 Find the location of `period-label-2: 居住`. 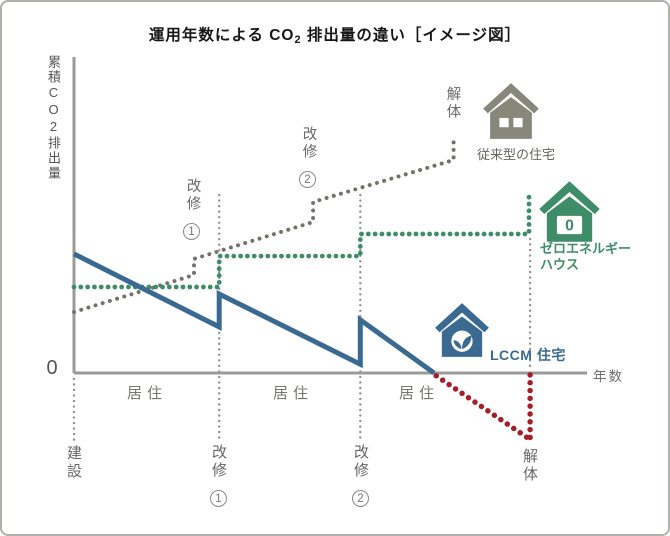

period-label-2: 居住 is located at coordinates (292, 393).